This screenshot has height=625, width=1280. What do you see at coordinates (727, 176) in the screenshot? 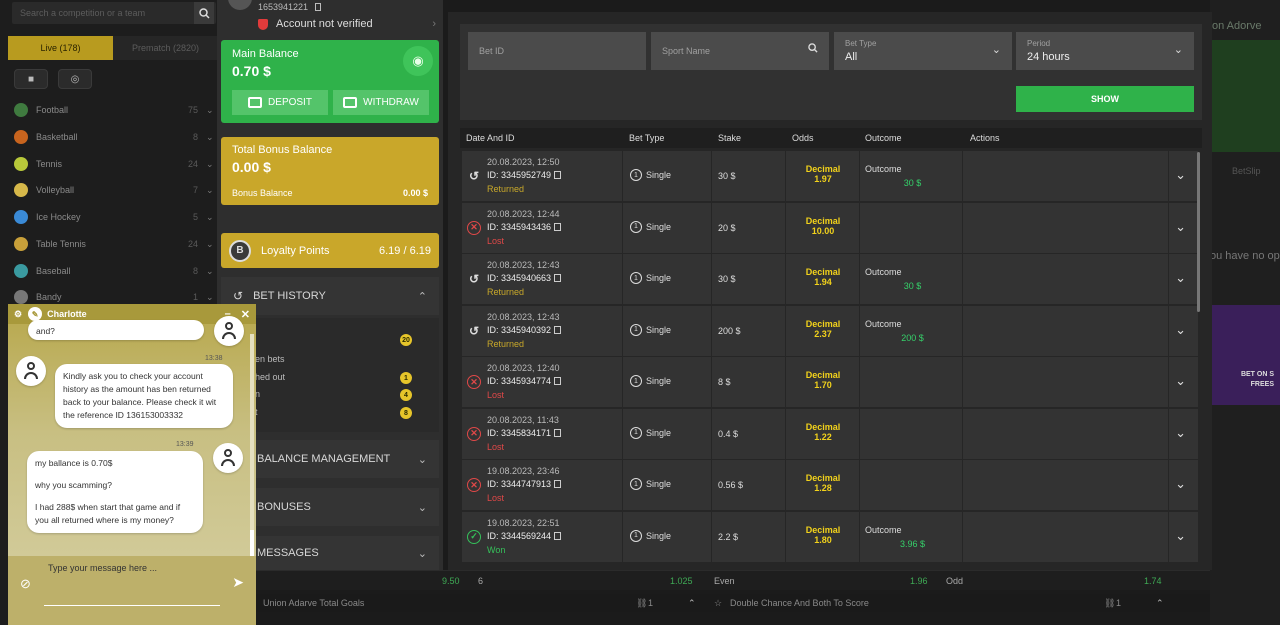
I see `bet-stake: 30 $` at bounding box center [727, 176].